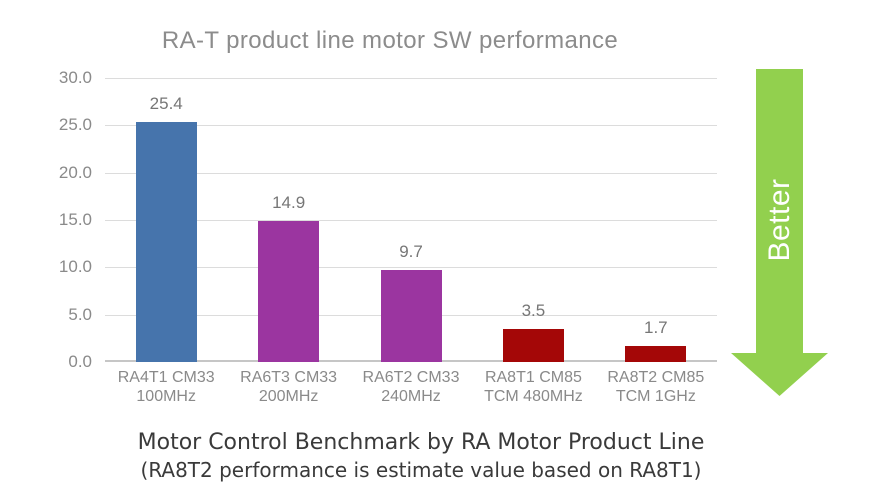 Image resolution: width=878 pixels, height=495 pixels. What do you see at coordinates (656, 354) in the screenshot?
I see `bar-ra8t2` at bounding box center [656, 354].